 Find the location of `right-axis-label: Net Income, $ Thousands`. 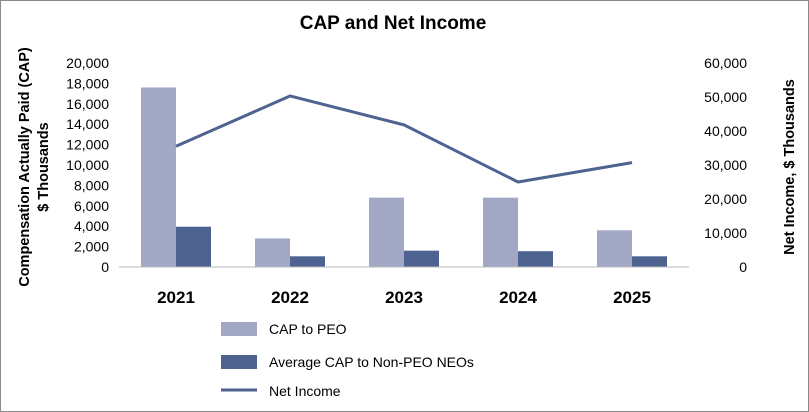

right-axis-label: Net Income, $ Thousands is located at coordinates (790, 167).